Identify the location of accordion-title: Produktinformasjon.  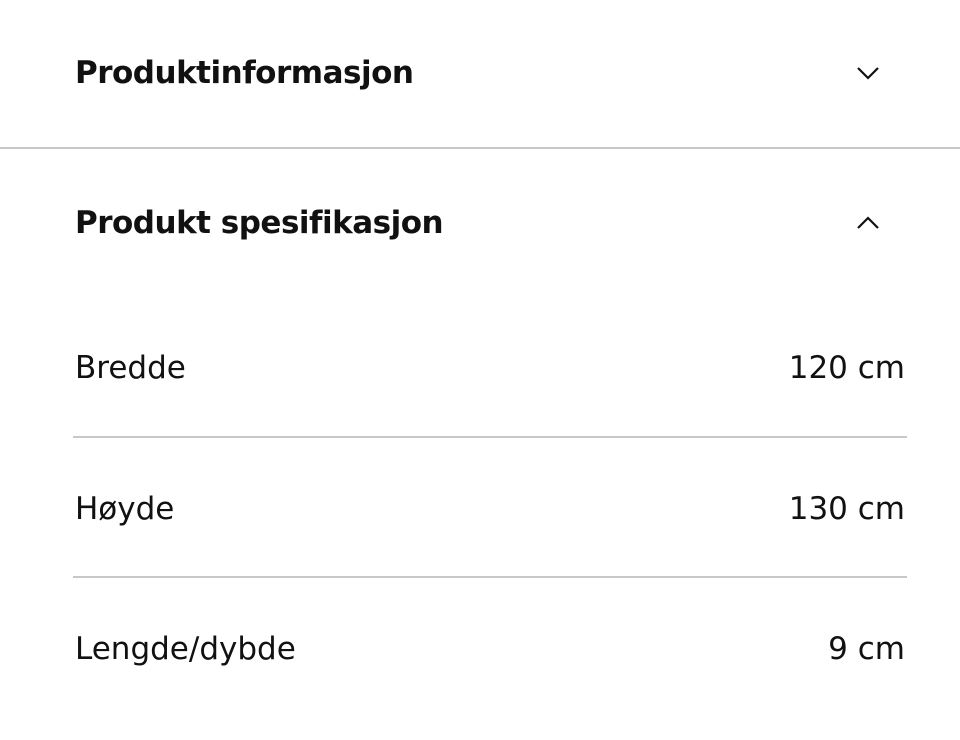
(244, 73).